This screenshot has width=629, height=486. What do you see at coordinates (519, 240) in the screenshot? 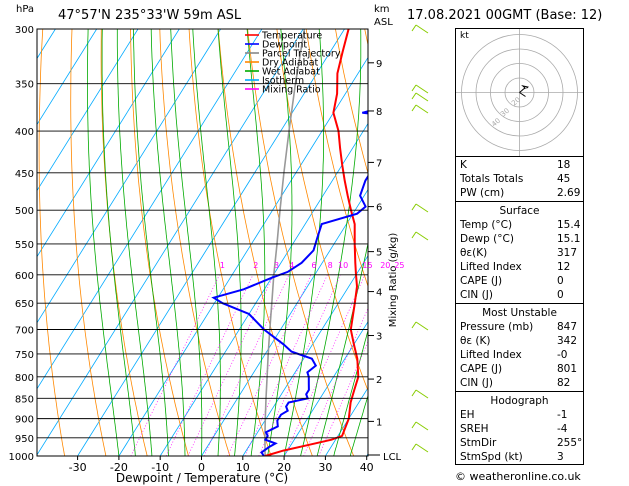
I see `surface-row: Dewp (°C) 15.1` at bounding box center [519, 240].